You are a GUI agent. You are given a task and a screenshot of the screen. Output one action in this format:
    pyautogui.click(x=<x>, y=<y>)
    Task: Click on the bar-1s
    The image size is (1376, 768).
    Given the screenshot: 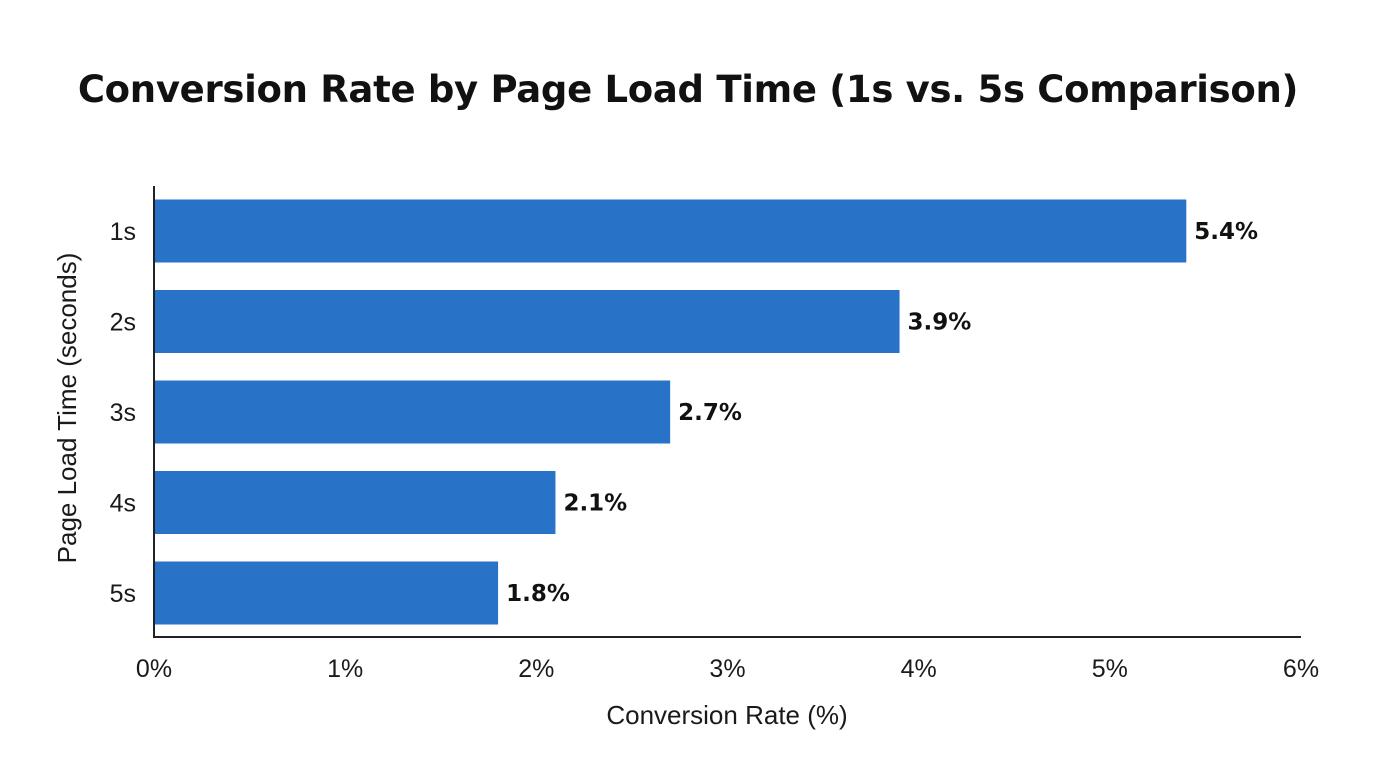 What is the action you would take?
    pyautogui.click(x=670, y=231)
    